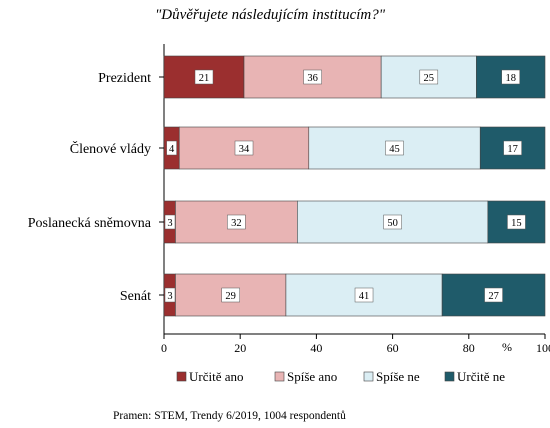 This screenshot has height=428, width=550. What do you see at coordinates (135, 296) in the screenshot?
I see `category-label: Senát` at bounding box center [135, 296].